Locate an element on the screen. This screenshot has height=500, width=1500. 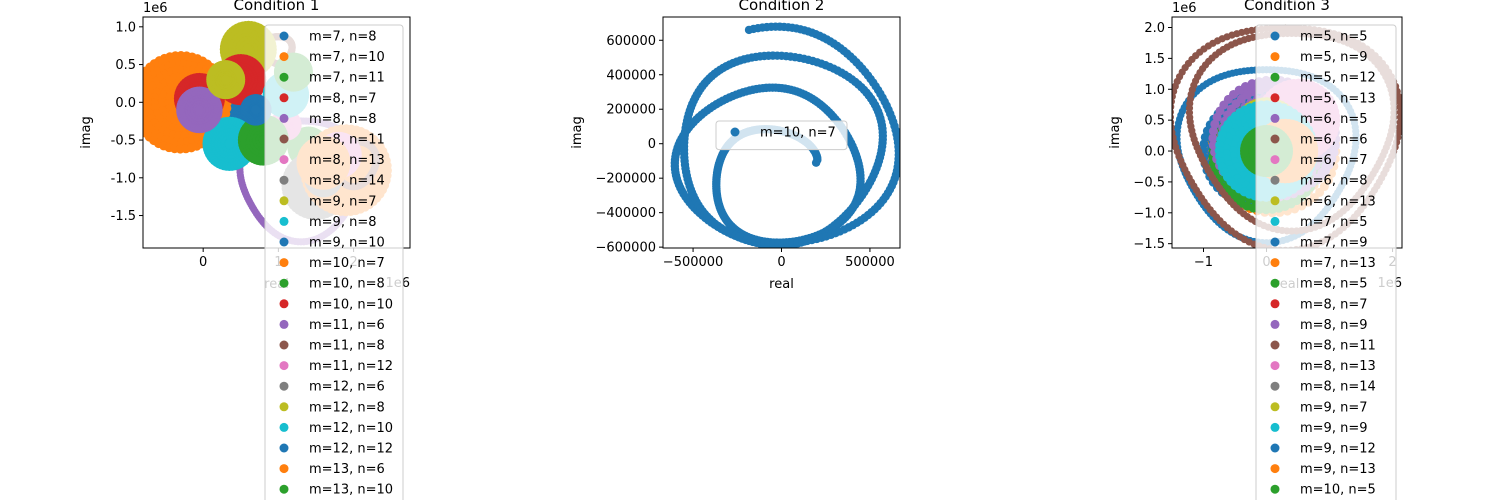
legend-label: m=8, n=14 is located at coordinates (347, 181).